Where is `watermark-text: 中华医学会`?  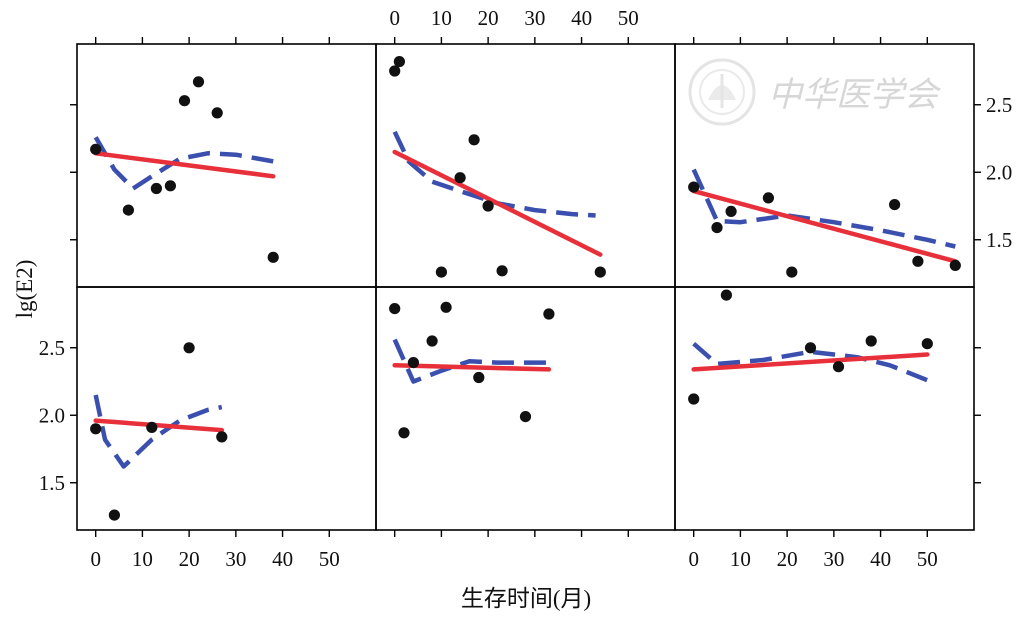
watermark-text: 中华医学会 is located at coordinates (855, 95).